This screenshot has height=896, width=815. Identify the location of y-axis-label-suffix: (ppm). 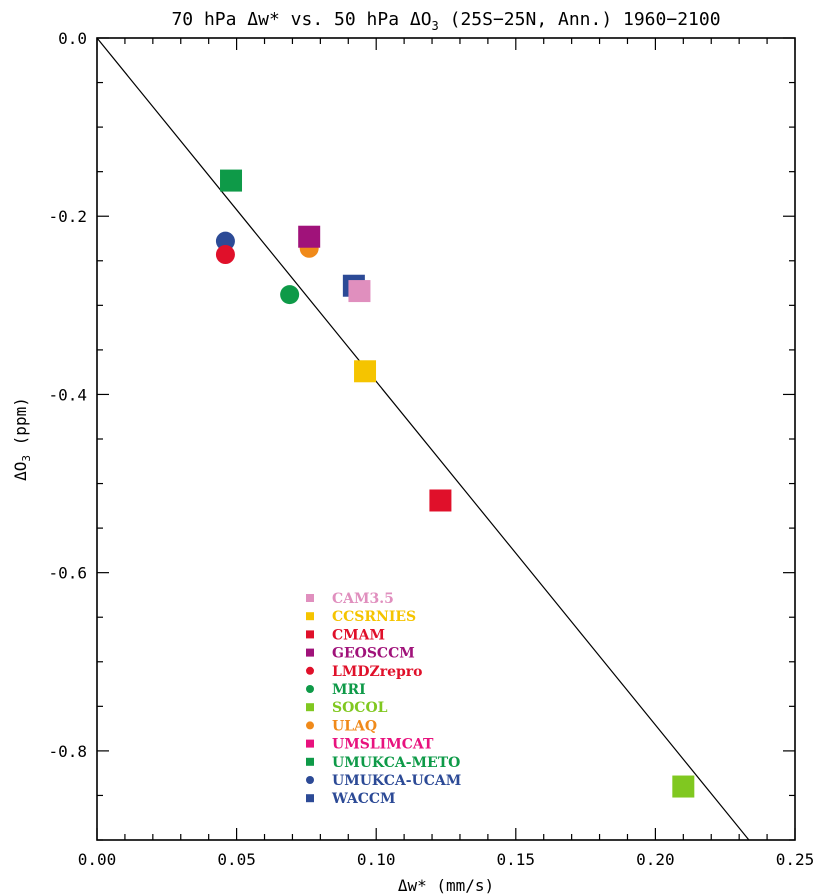
(20, 426).